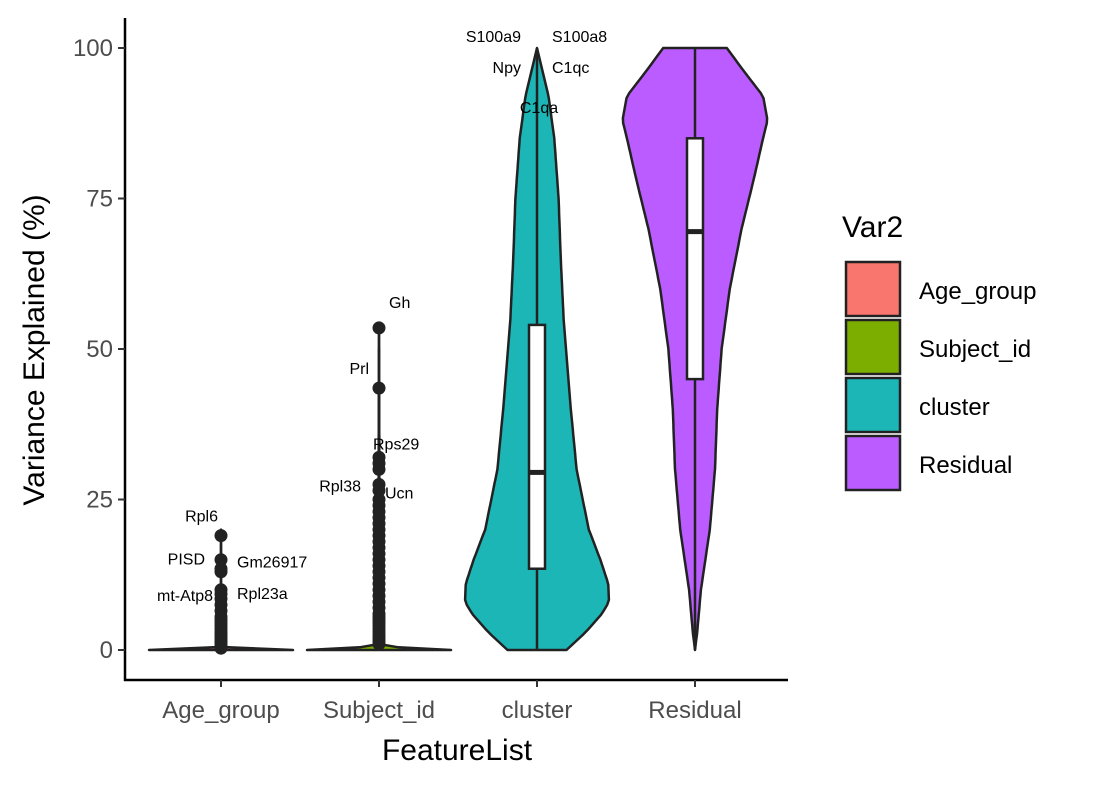 The width and height of the screenshot is (1100, 785). Describe the element at coordinates (272, 563) in the screenshot. I see `gene-label-gm26917: Gm26917` at that location.